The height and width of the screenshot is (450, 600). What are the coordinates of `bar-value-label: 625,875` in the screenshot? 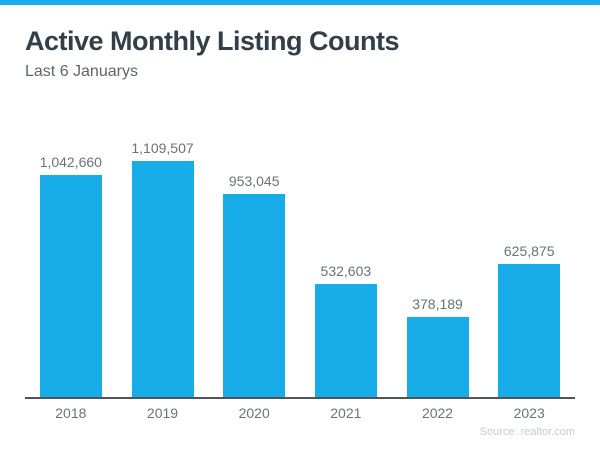 It's located at (529, 251).